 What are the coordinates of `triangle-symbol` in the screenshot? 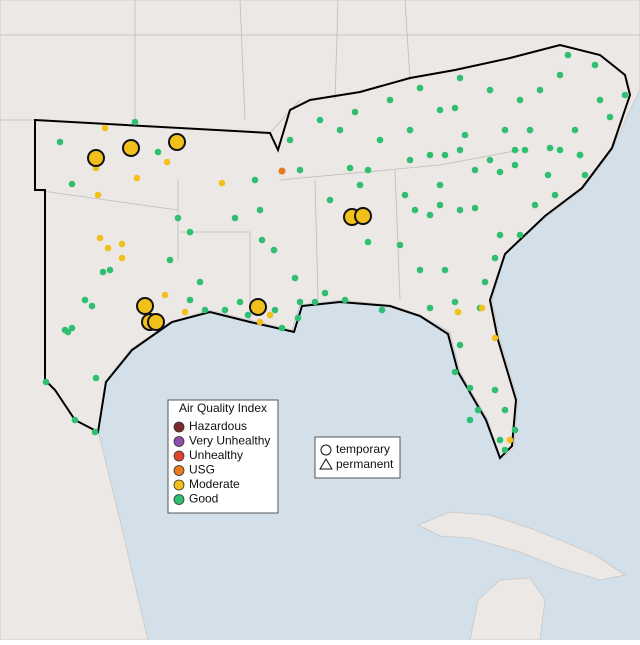 It's located at (326, 464).